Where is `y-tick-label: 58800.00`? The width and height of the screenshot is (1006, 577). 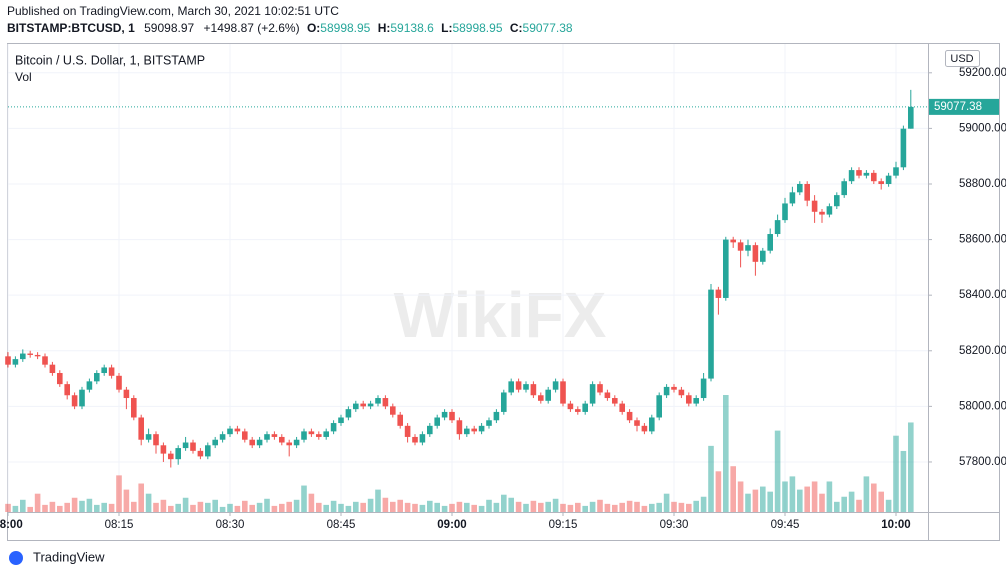
y-tick-label: 58800.00 is located at coordinates (982, 184).